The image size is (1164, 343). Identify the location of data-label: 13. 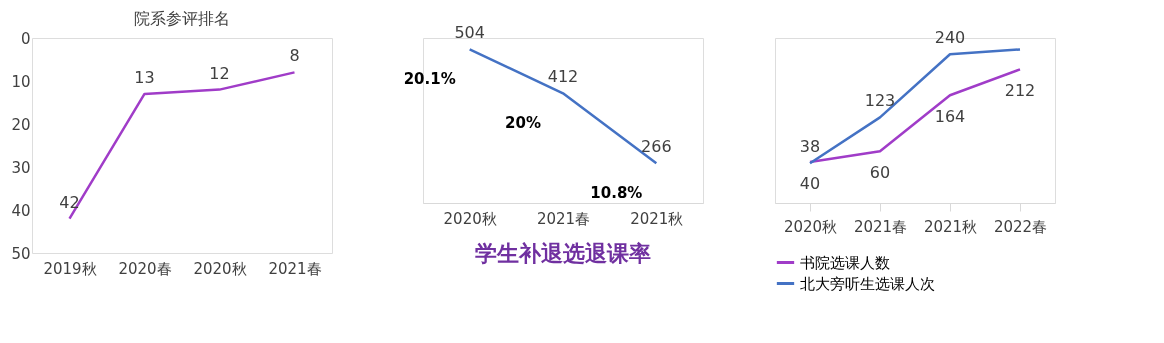
(144, 77).